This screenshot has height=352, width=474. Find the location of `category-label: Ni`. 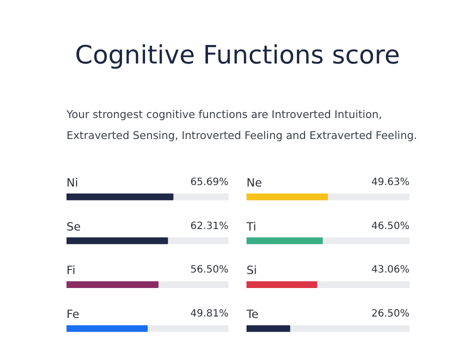

category-label: Ni is located at coordinates (72, 182).